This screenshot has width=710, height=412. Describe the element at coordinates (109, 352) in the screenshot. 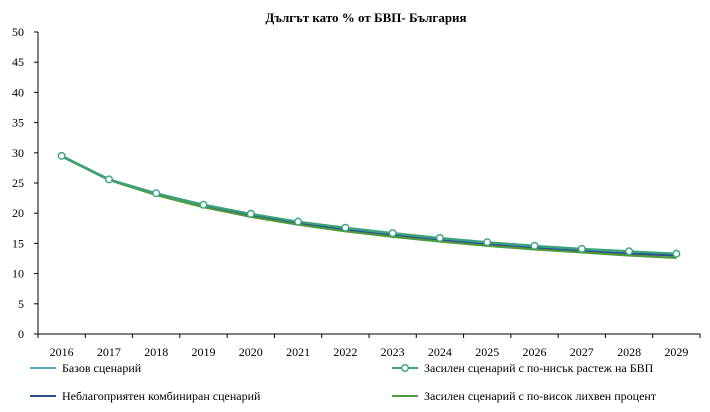

I see `x-tick-label: 2017` at that location.